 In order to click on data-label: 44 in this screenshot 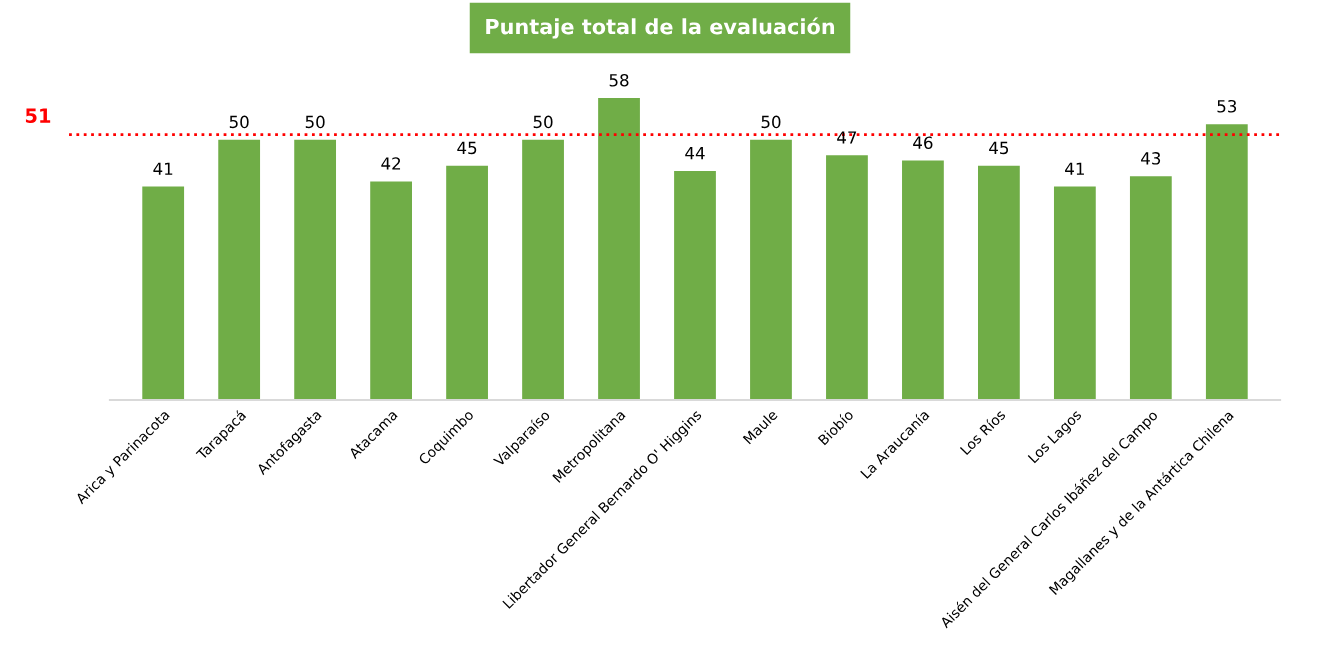, I will do `click(695, 153)`.